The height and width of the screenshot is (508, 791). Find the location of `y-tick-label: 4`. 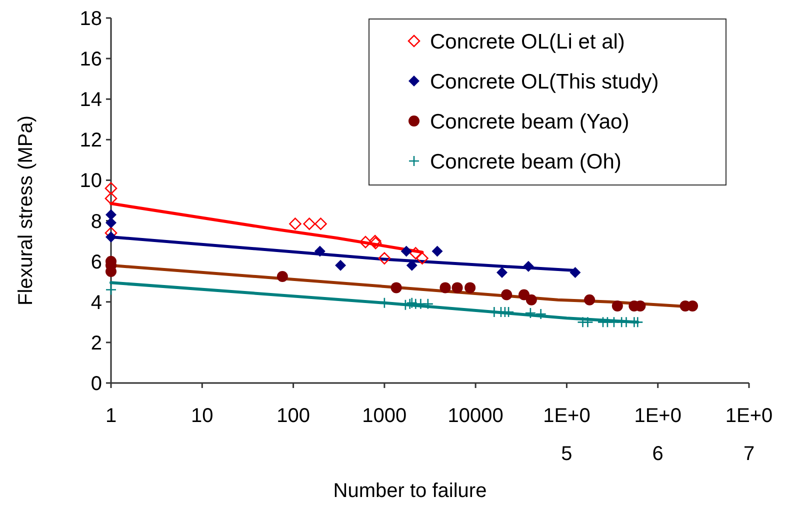

y-tick-label: 4 is located at coordinates (96, 303).